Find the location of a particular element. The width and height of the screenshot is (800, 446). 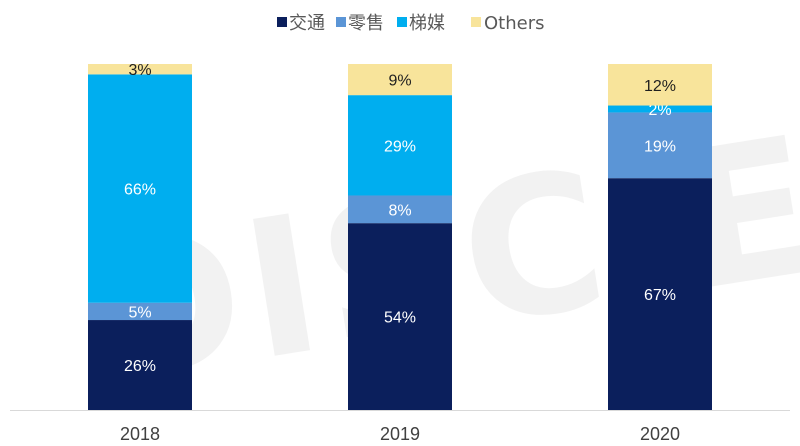

data-label-2019-4: 9% is located at coordinates (399, 81).